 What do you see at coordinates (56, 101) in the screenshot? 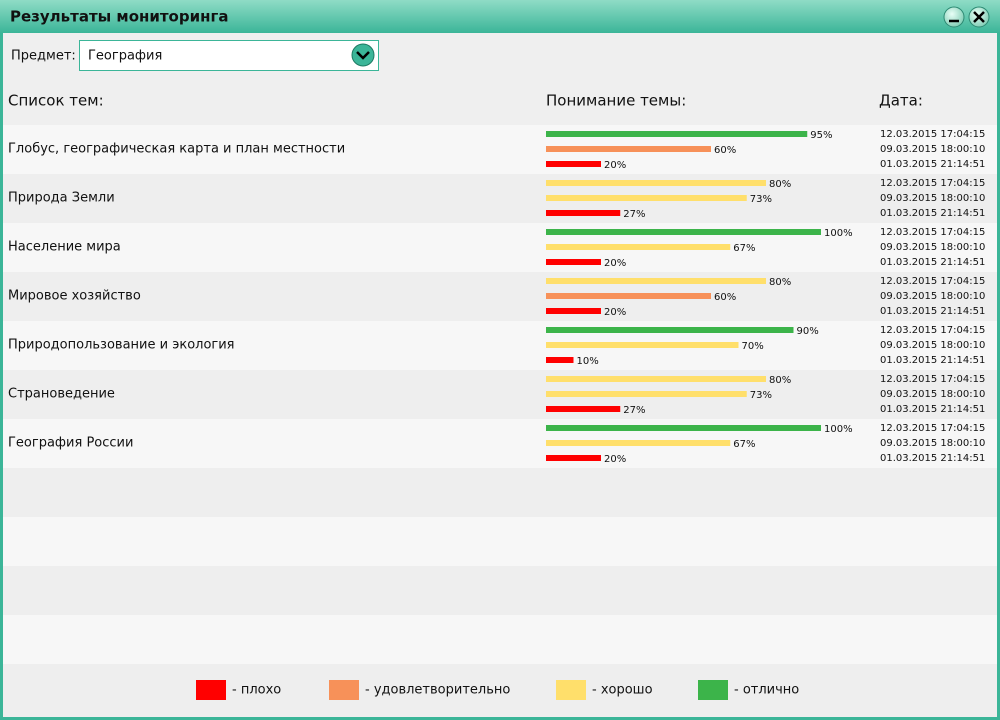
I see `column-header: Список тем:` at bounding box center [56, 101].